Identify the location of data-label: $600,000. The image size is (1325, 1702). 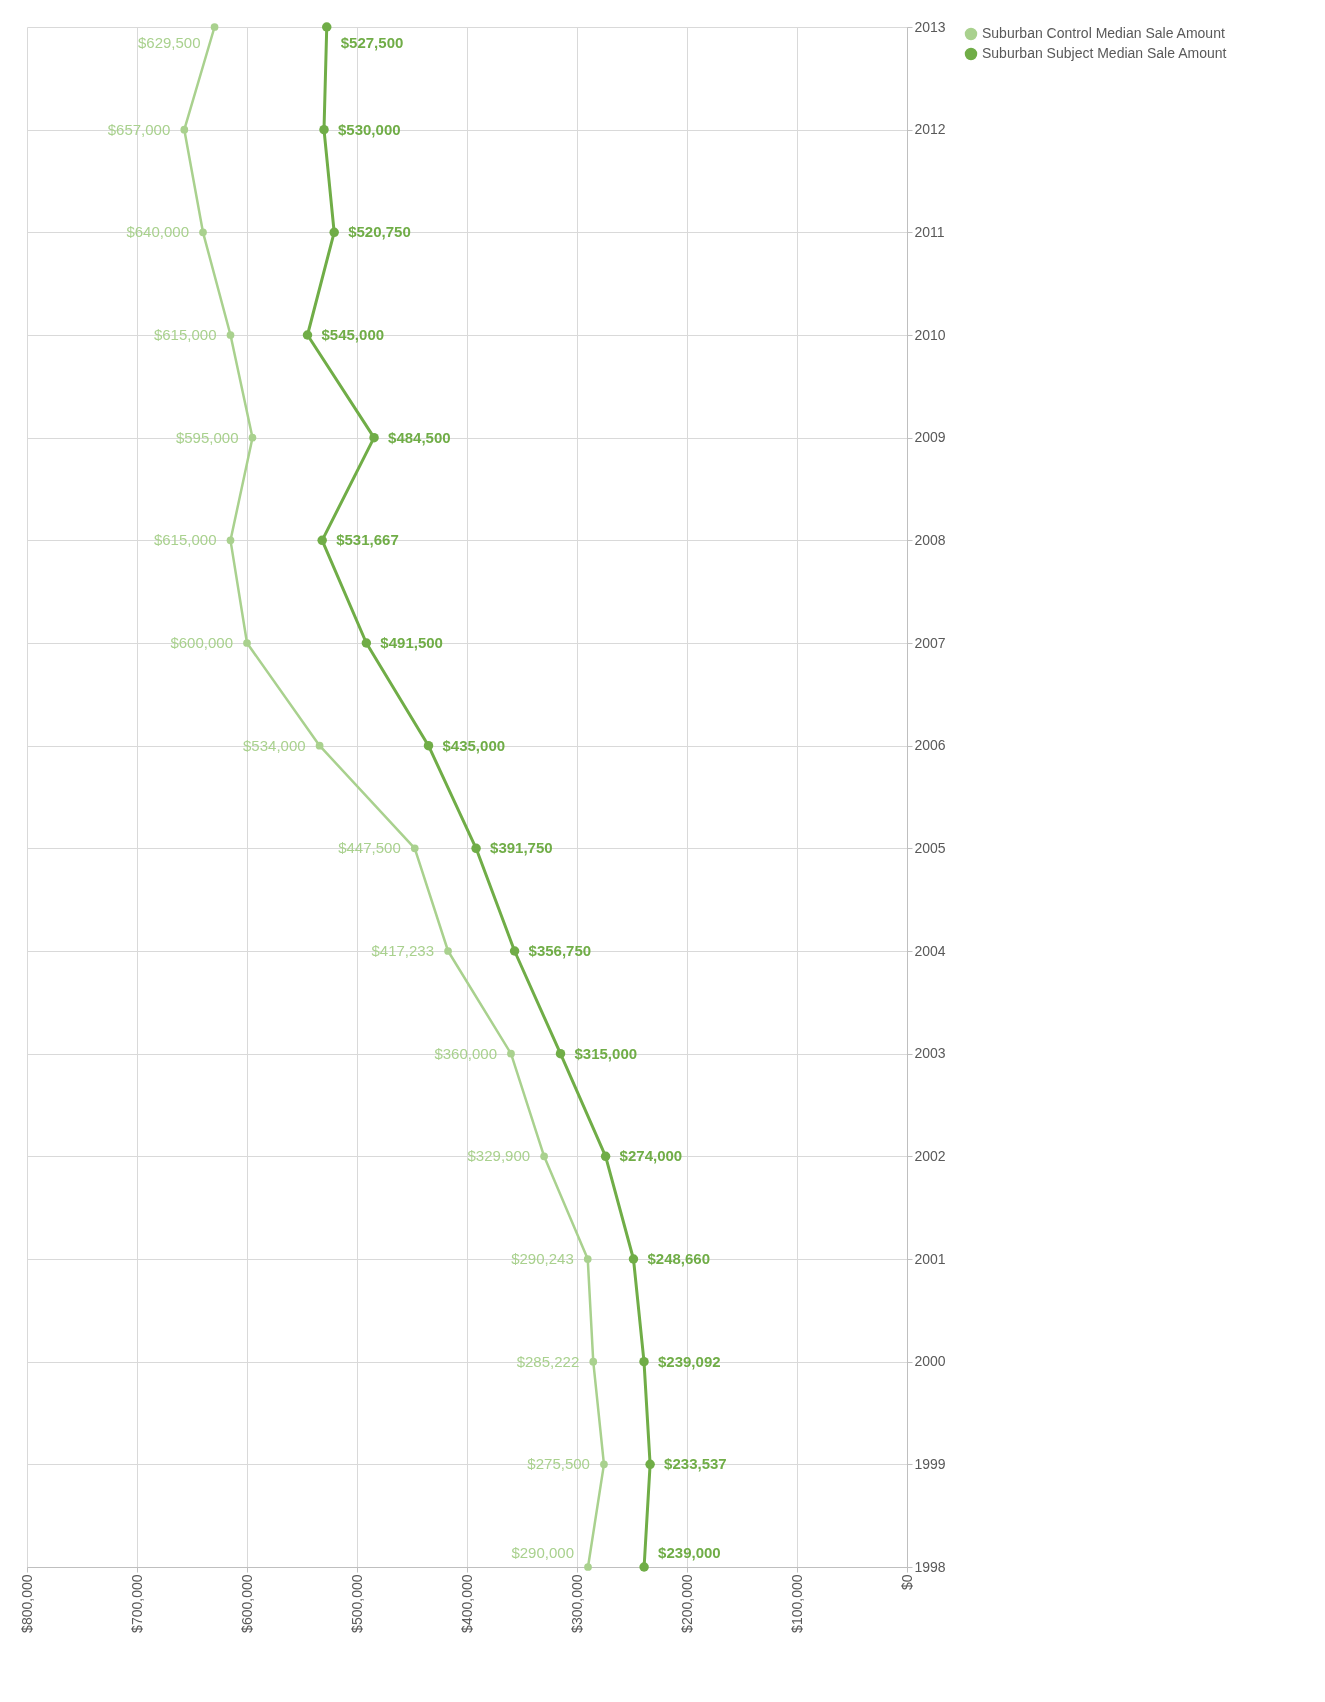
(201, 642).